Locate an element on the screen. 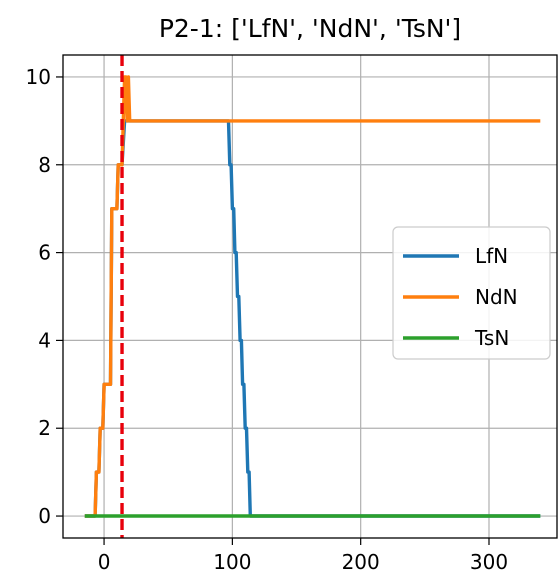  x-tick-label: 0 is located at coordinates (104, 562).